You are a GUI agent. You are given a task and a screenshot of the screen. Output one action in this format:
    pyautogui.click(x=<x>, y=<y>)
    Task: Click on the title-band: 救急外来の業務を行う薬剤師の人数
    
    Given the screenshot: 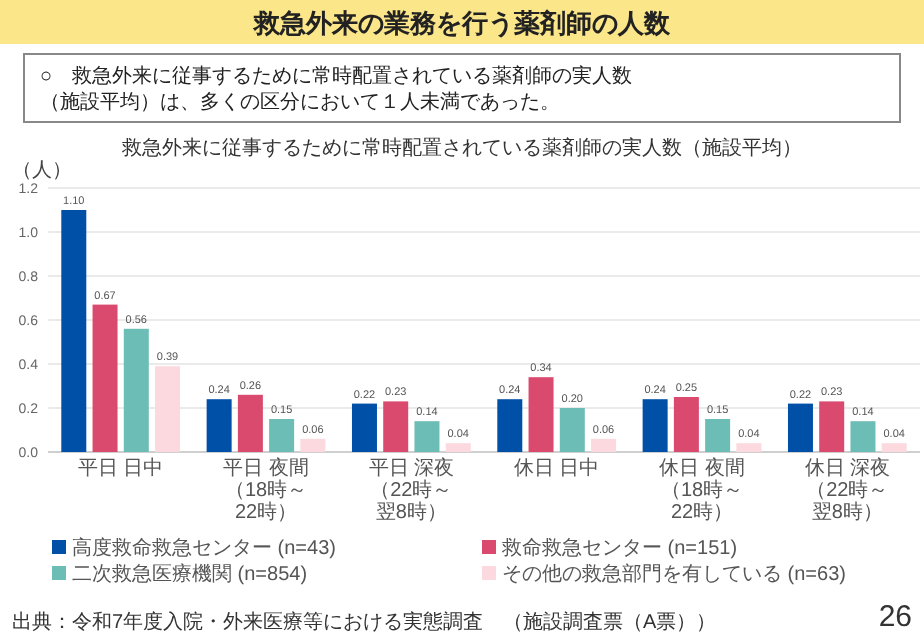 What is the action you would take?
    pyautogui.click(x=462, y=22)
    